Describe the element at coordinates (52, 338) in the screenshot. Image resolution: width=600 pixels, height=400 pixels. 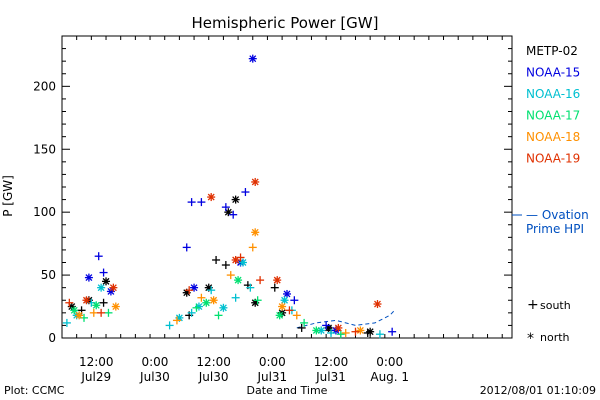
I see `y-tick-label: 0` at that location.